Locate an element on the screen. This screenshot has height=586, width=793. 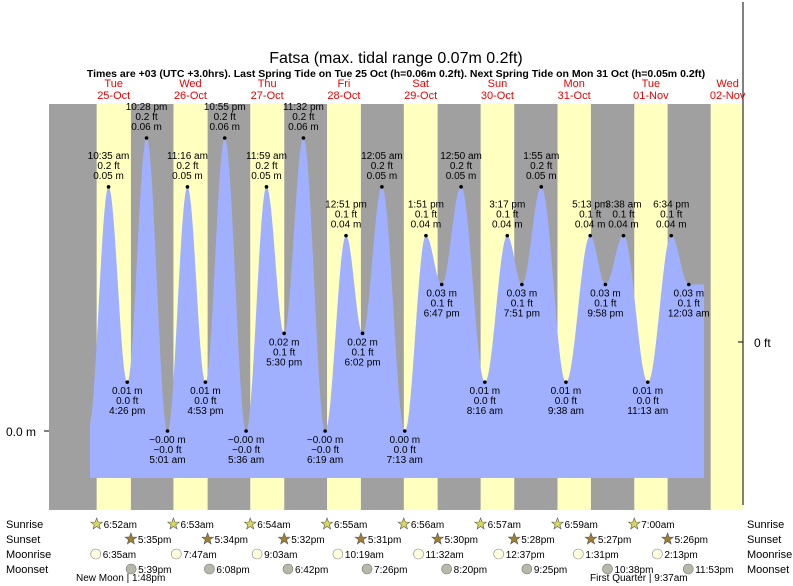
tide-ft-28: 0.1 ft is located at coordinates (671, 215).